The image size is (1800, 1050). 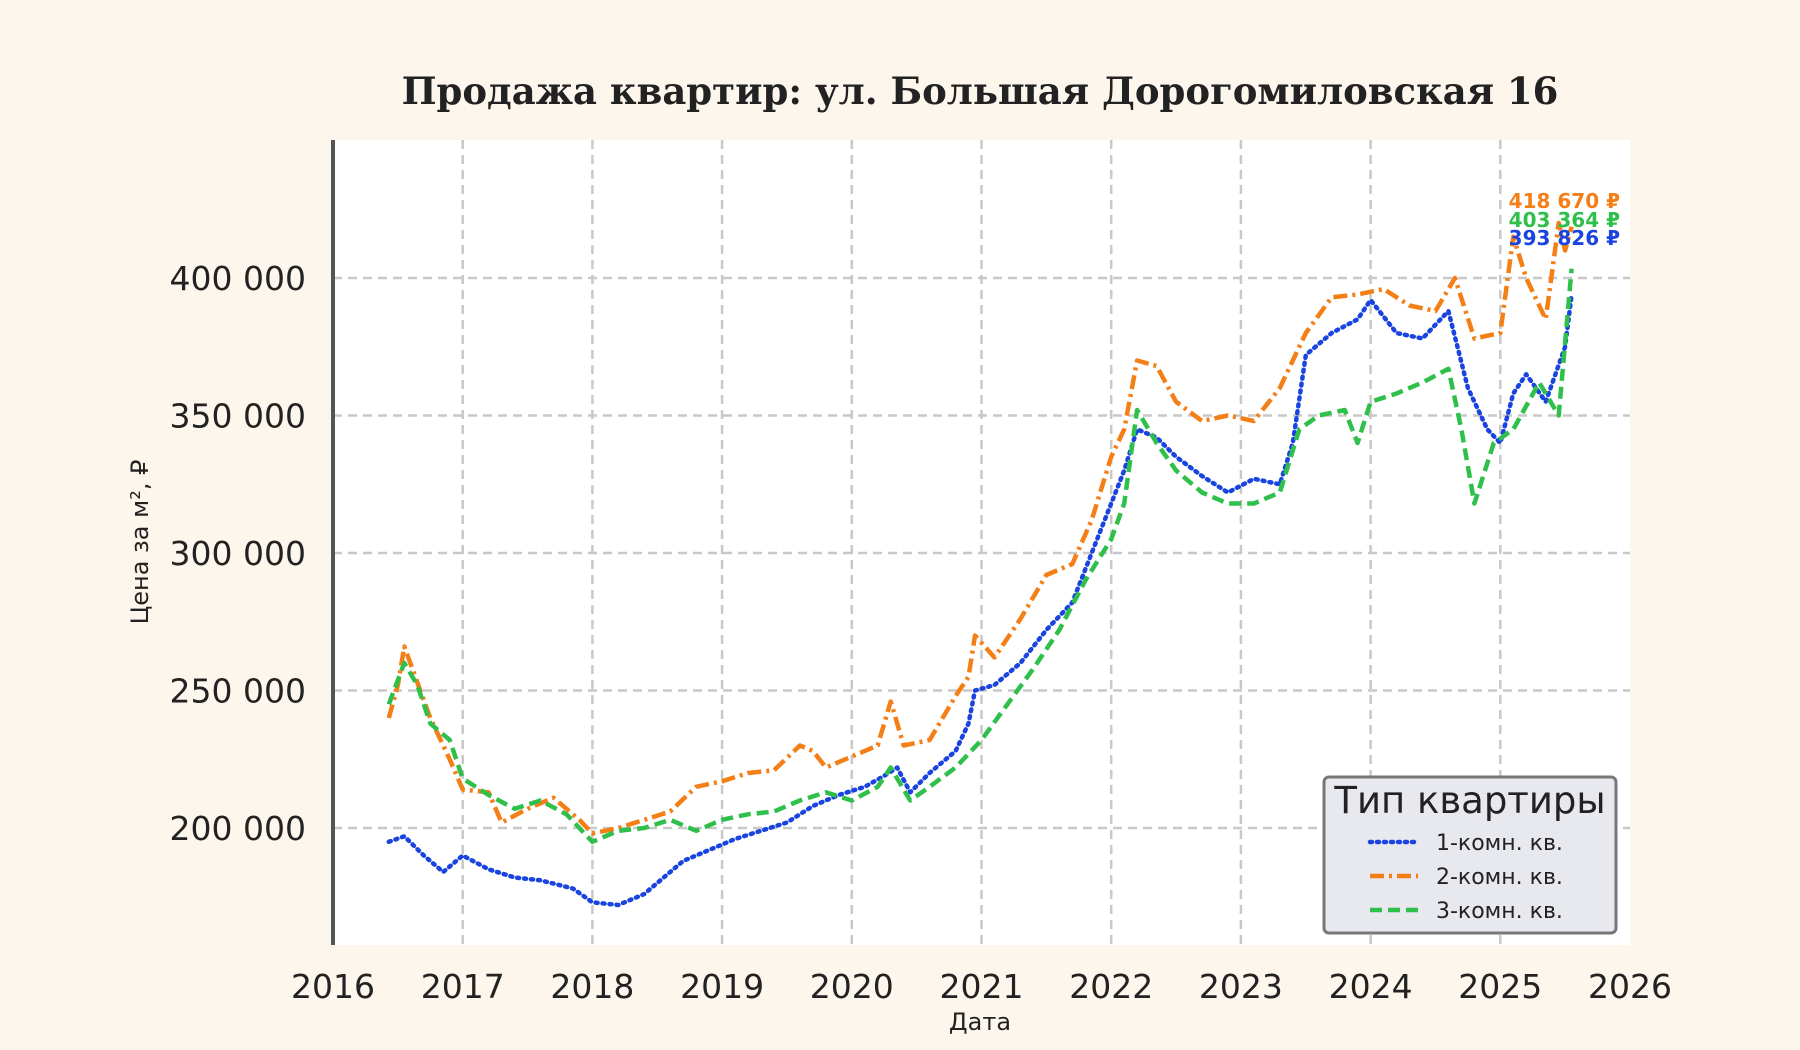 What do you see at coordinates (140, 542) in the screenshot?
I see `y-axis-label: Цена за м², ₽` at bounding box center [140, 542].